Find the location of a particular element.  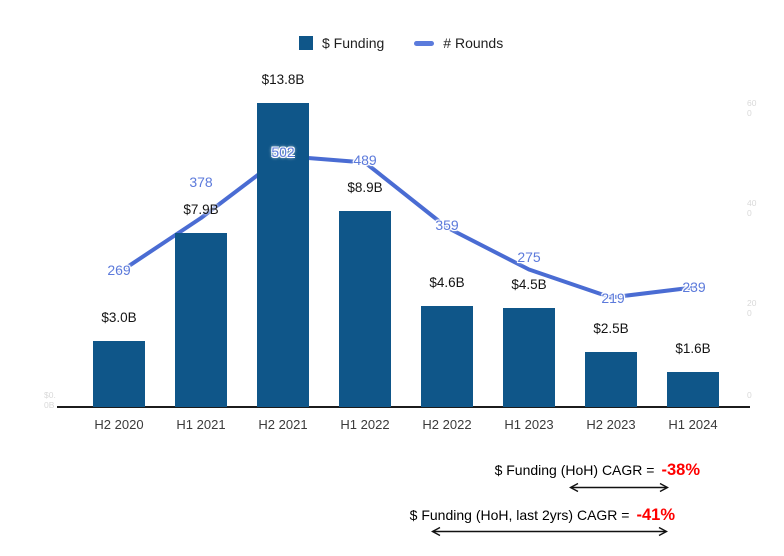

funding-bar-value-label: $4.5B is located at coordinates (529, 284).